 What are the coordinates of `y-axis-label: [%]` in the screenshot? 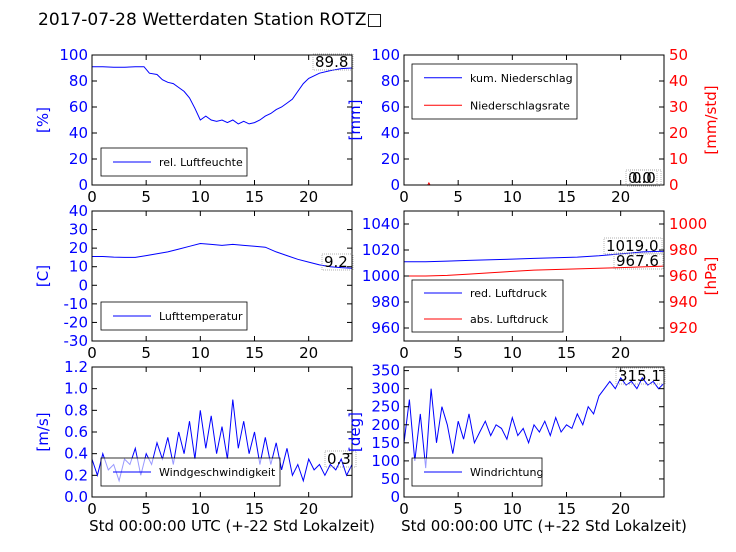 It's located at (43, 120).